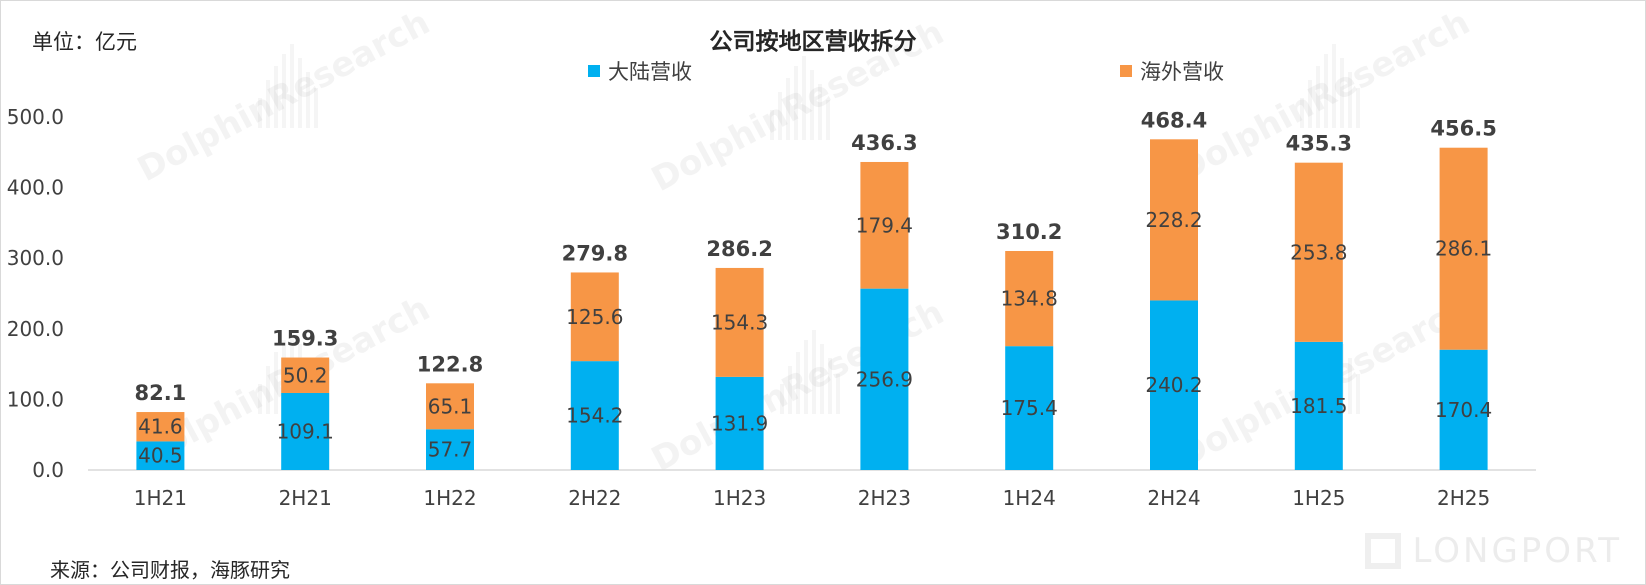  Describe the element at coordinates (594, 71) in the screenshot. I see `legend-swatch-mainland` at that location.